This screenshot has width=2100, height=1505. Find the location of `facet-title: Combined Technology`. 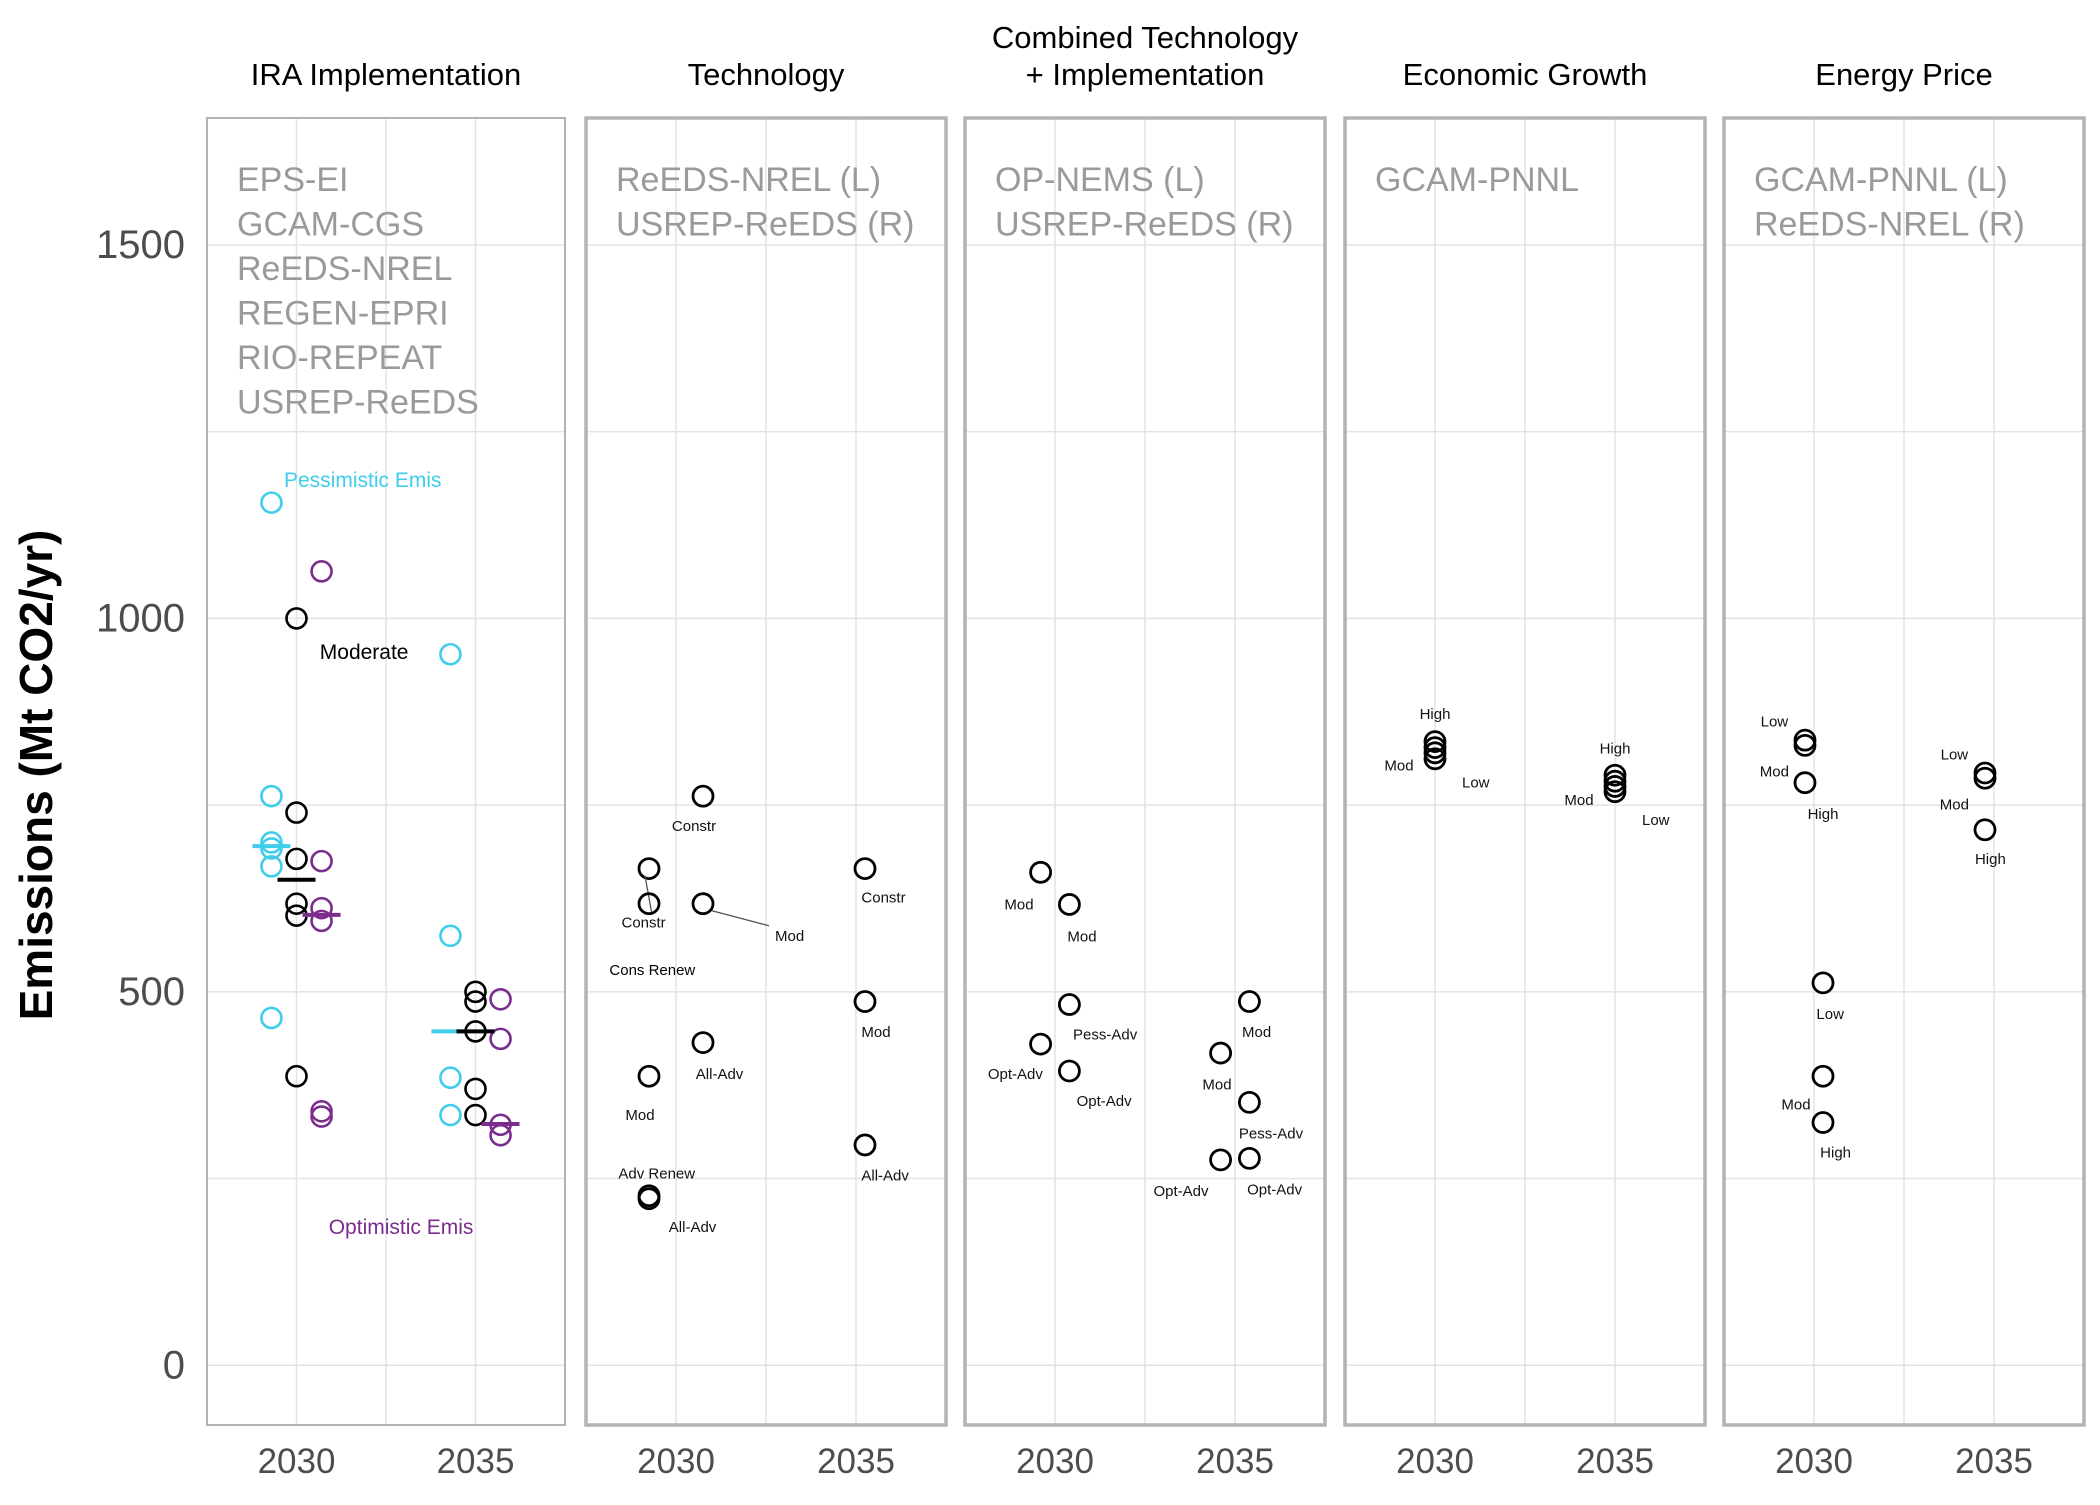

facet-title: Combined Technology is located at coordinates (1145, 37).